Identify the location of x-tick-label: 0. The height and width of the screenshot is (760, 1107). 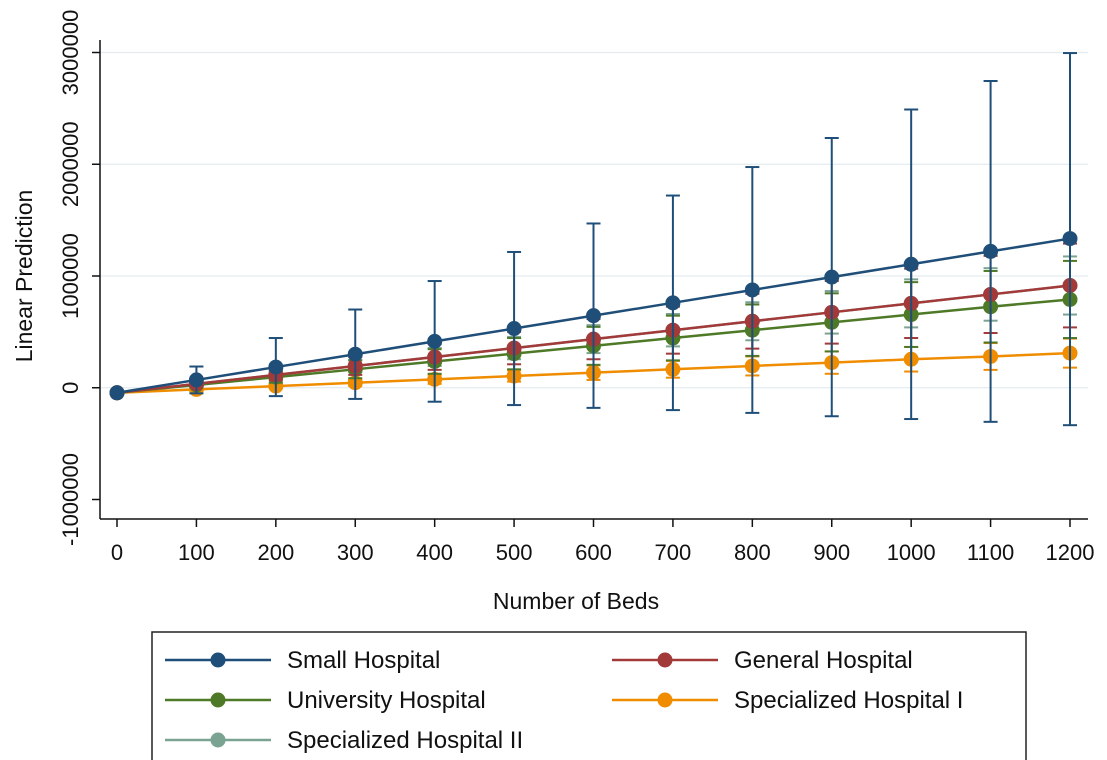
(117, 552).